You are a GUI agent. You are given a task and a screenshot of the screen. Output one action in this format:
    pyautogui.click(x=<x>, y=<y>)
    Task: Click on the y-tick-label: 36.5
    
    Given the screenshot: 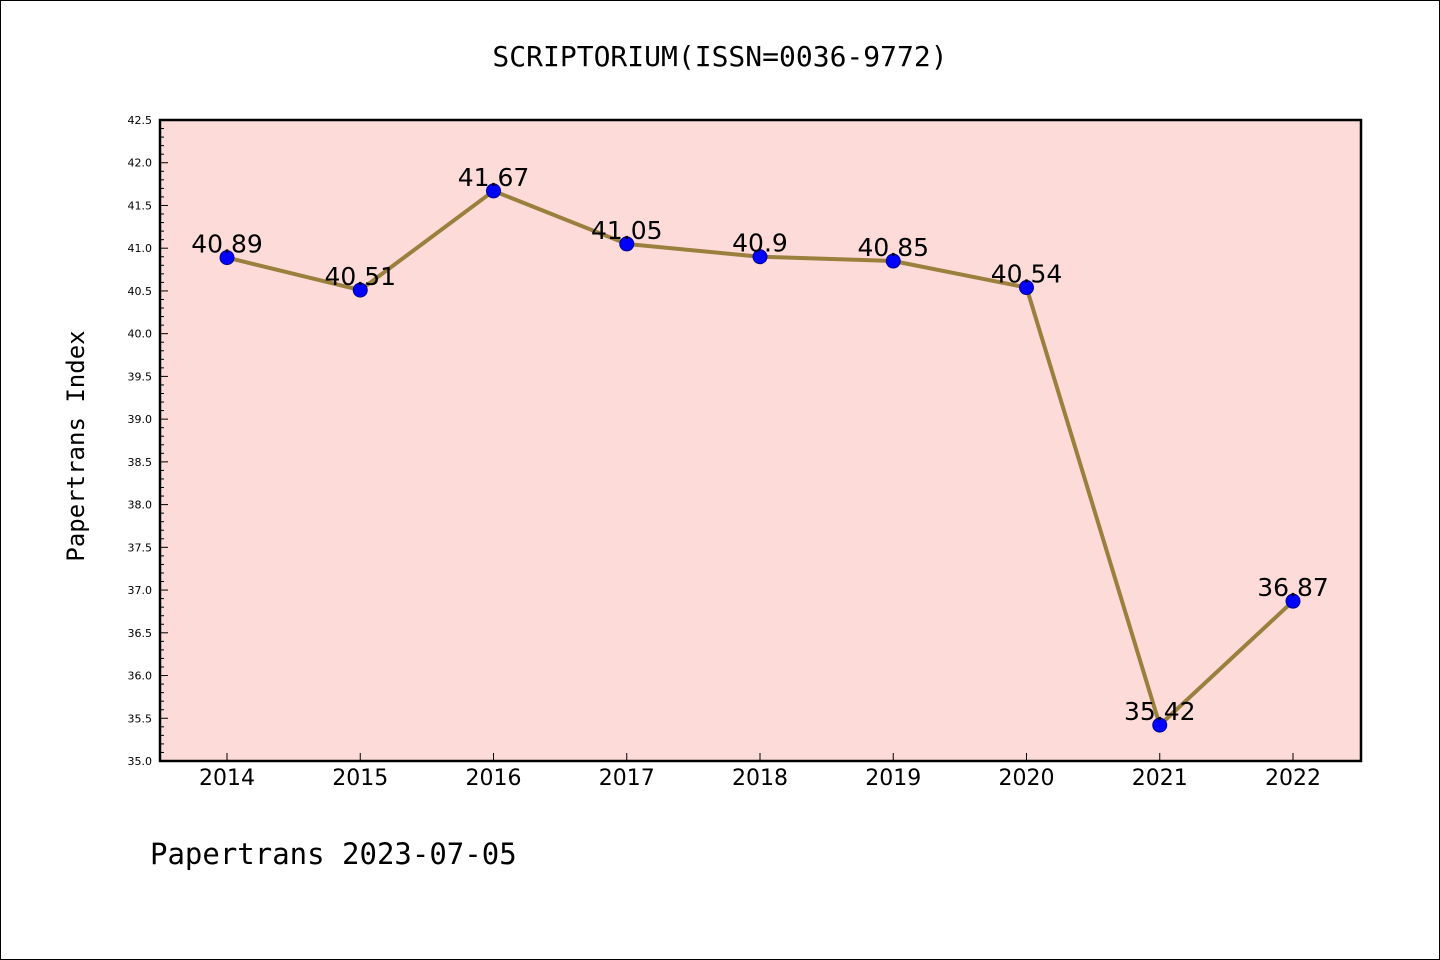 What is the action you would take?
    pyautogui.click(x=140, y=633)
    